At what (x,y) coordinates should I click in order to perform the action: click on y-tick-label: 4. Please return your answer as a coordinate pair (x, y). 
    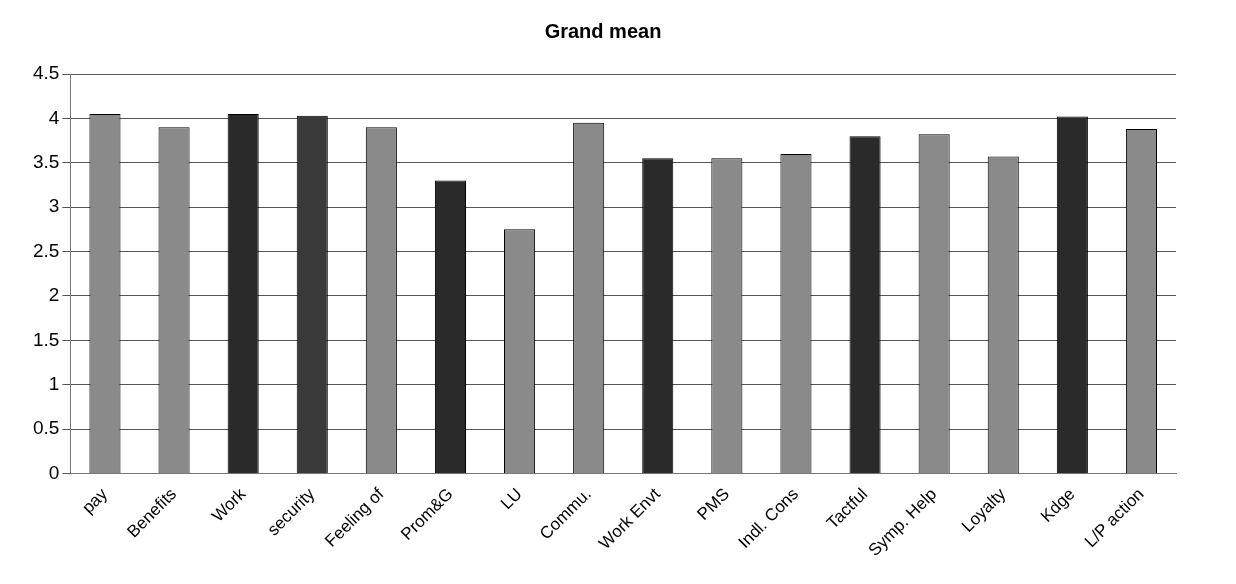
    Looking at the image, I should click on (54, 117).